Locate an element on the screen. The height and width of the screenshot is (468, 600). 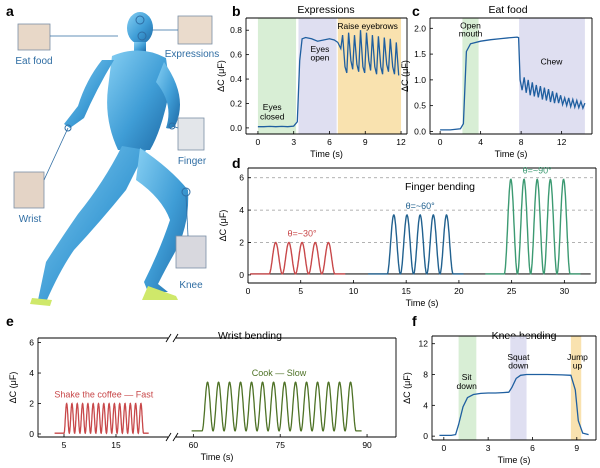
x-tick-label: 15 is located at coordinates (406, 291).